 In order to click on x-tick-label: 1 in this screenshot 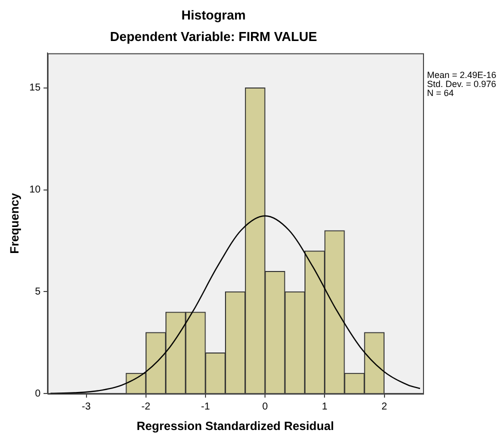, I will do `click(325, 406)`.